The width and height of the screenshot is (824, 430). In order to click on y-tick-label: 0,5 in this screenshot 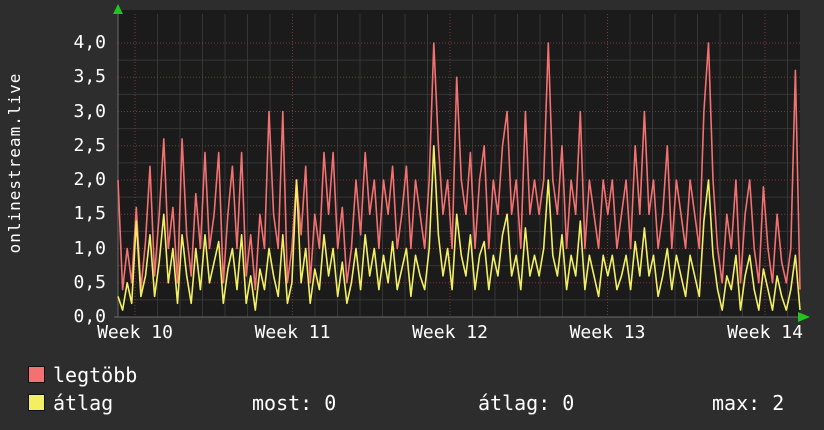, I will do `click(89, 282)`.